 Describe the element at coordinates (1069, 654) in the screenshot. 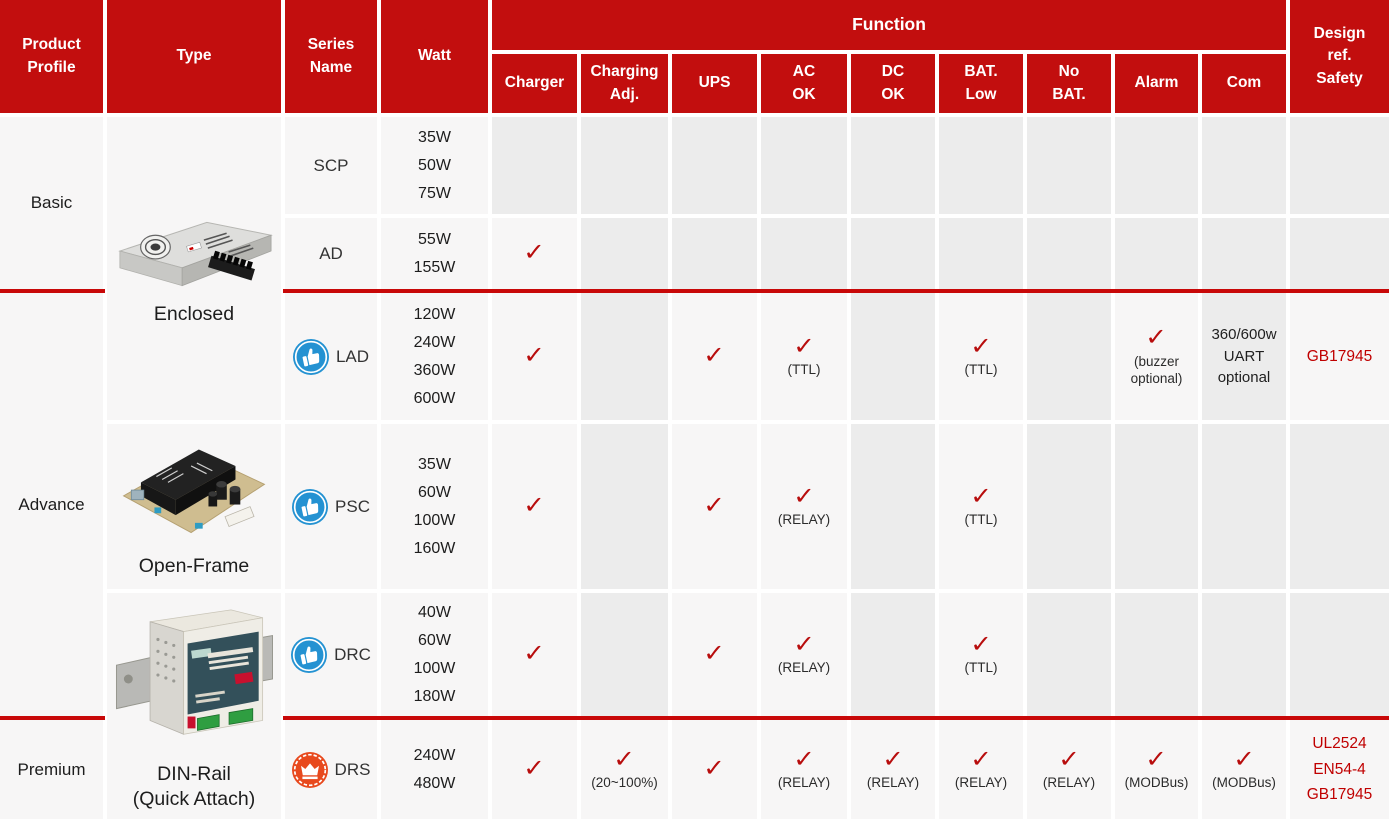

I see `cell-drc-no-bat` at that location.